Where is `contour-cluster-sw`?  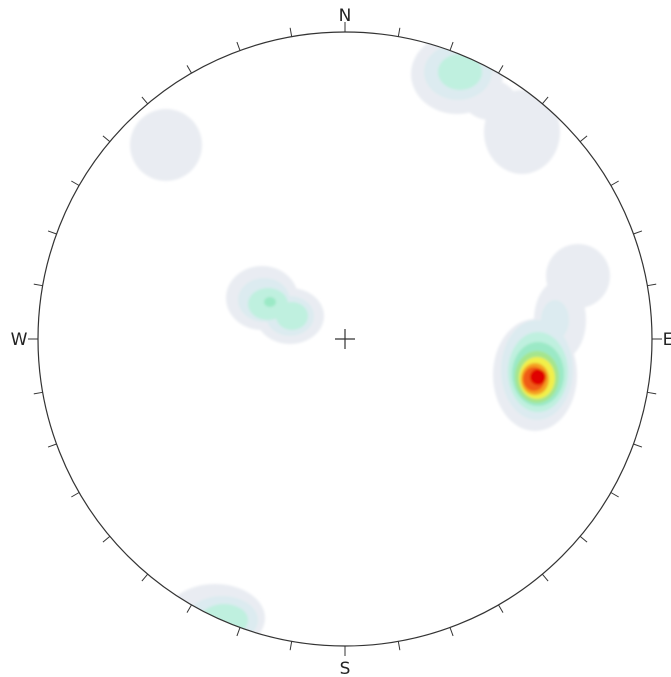 contour-cluster-sw is located at coordinates (215, 615).